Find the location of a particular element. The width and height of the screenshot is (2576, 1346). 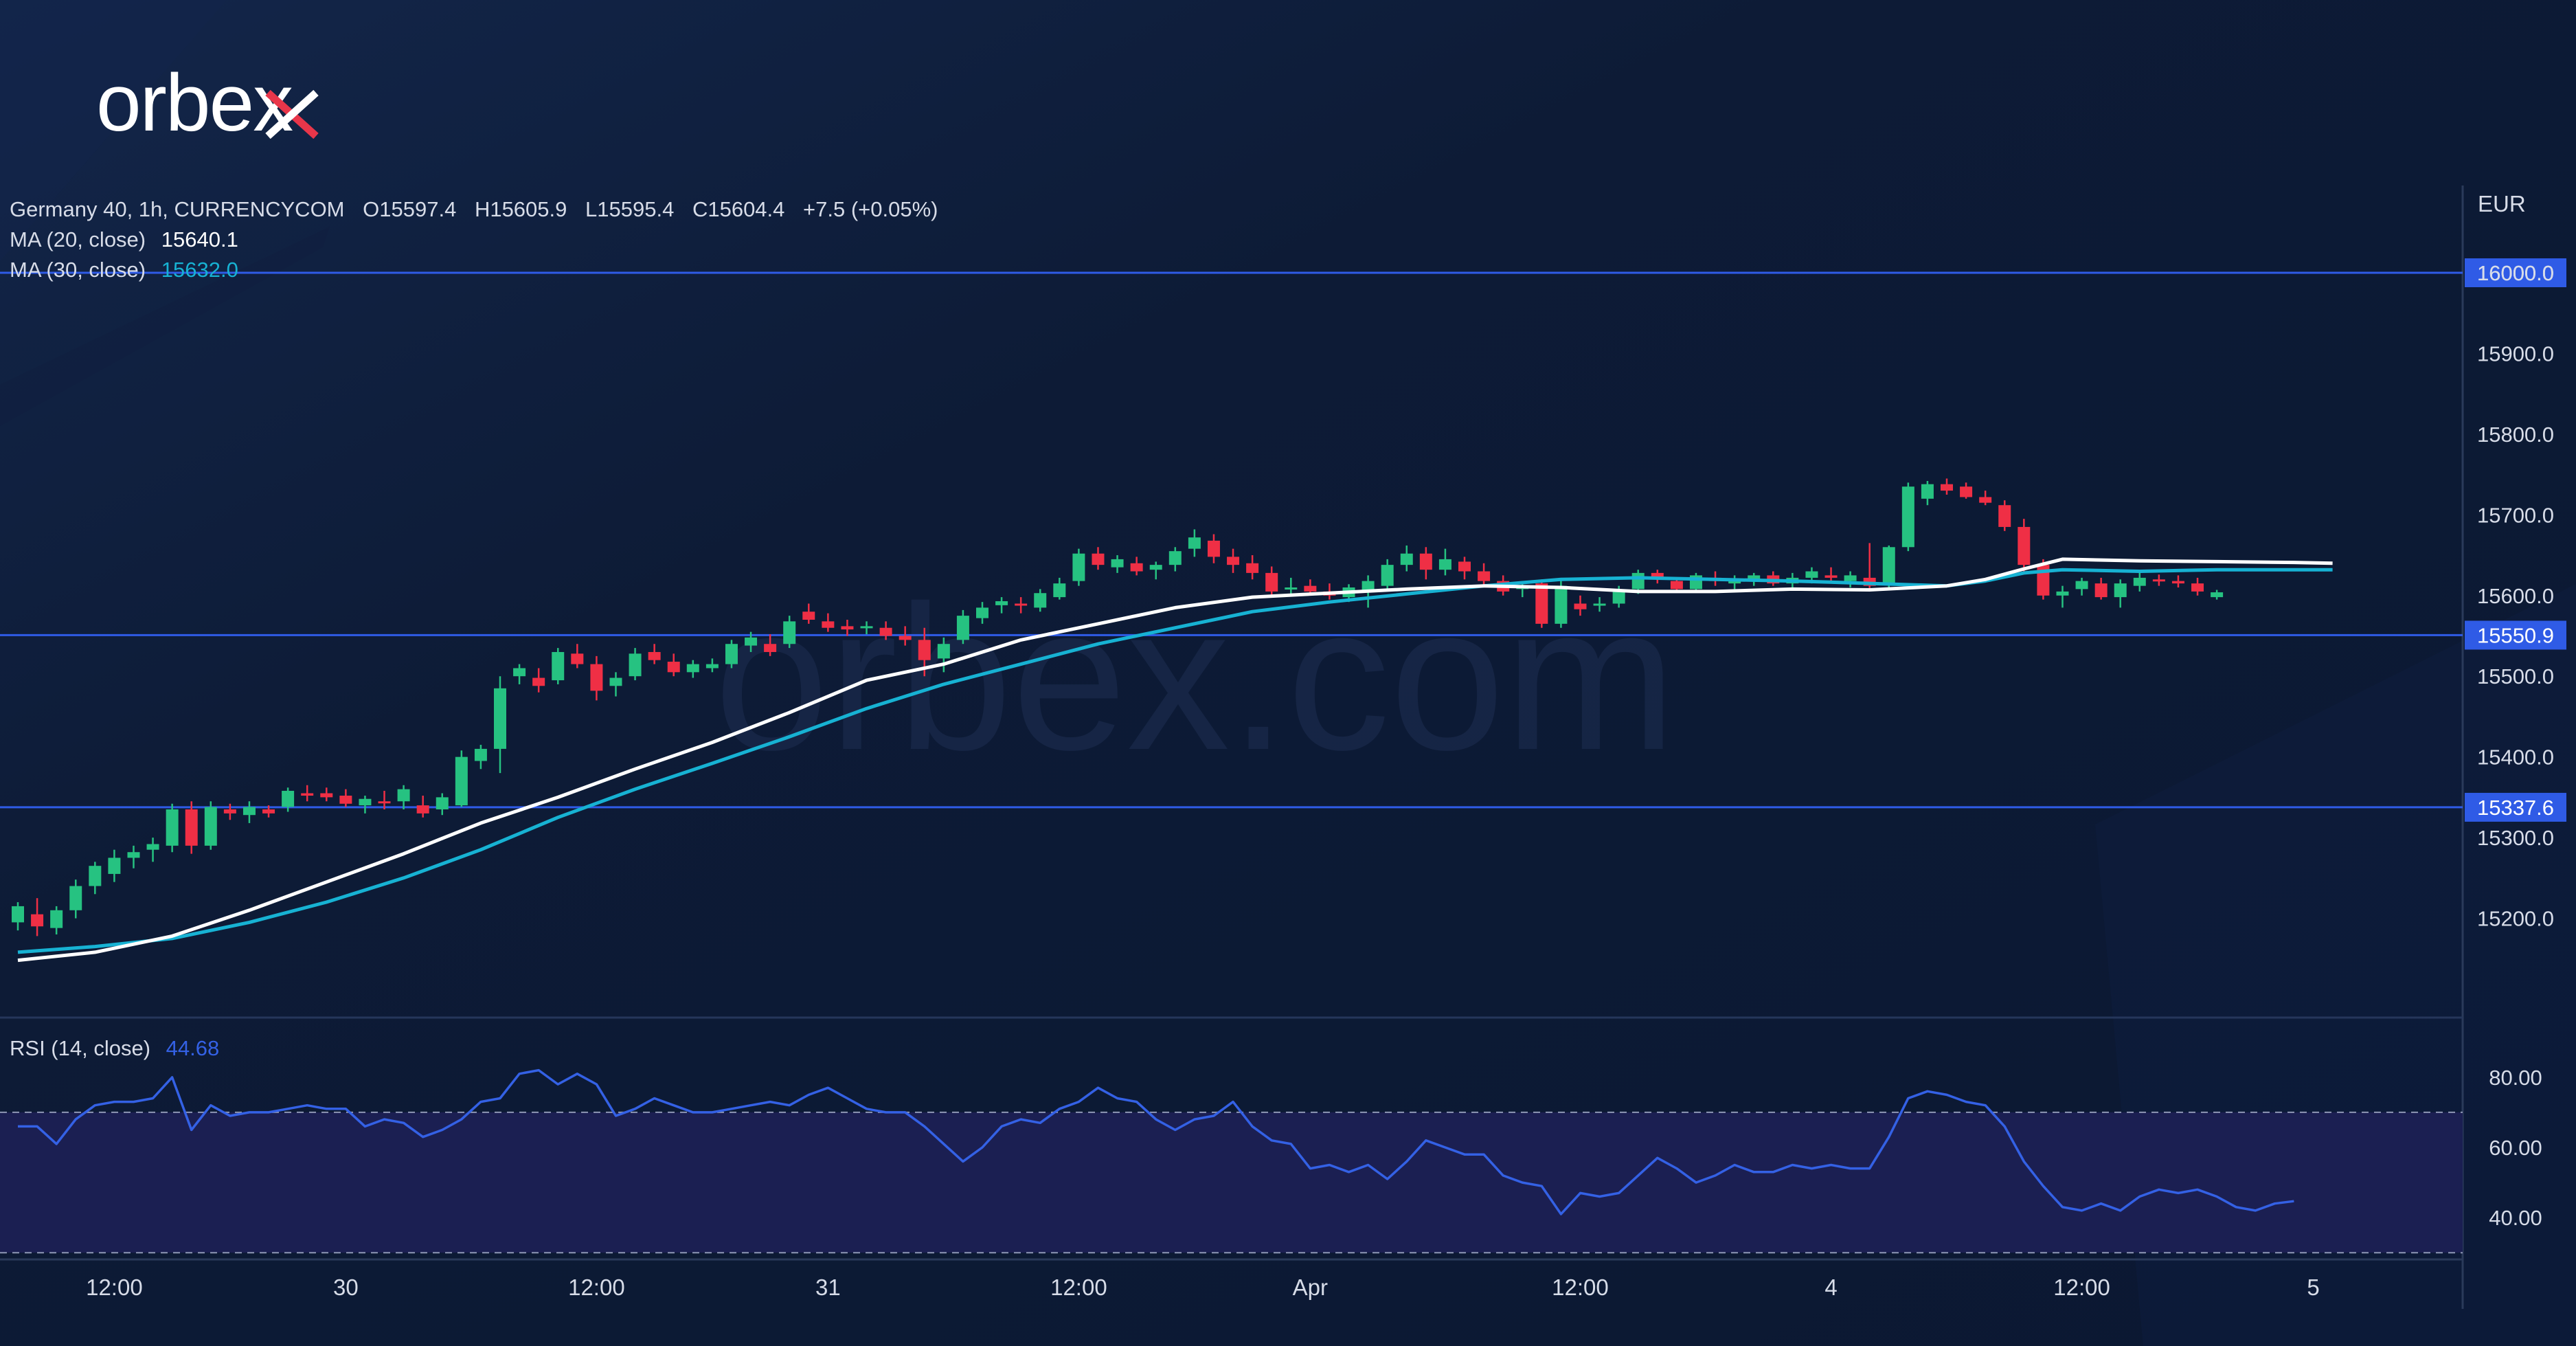

price-tick-label: 15500.0 is located at coordinates (2515, 676).